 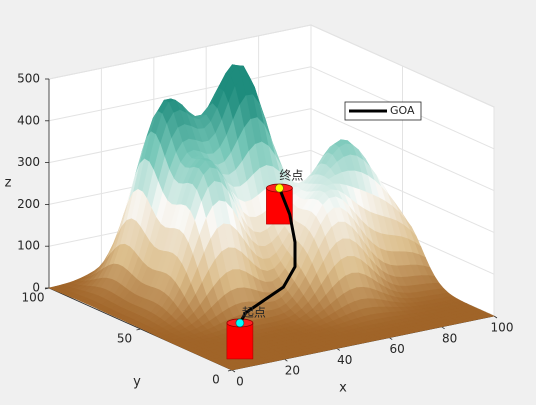 What do you see at coordinates (383, 111) in the screenshot?
I see `legend: GOA` at bounding box center [383, 111].